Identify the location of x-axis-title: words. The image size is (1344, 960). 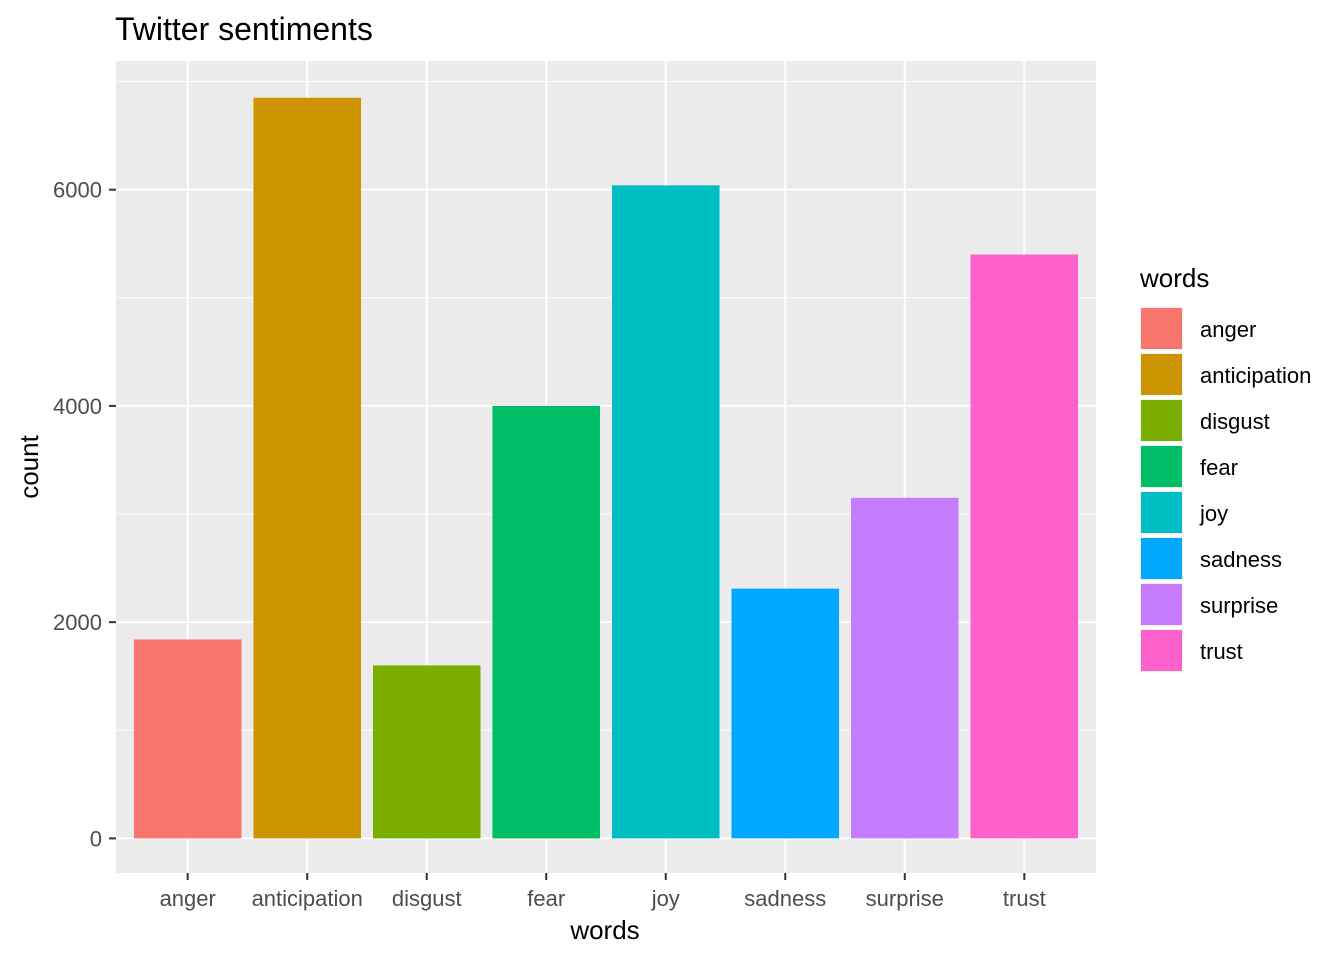
(604, 930).